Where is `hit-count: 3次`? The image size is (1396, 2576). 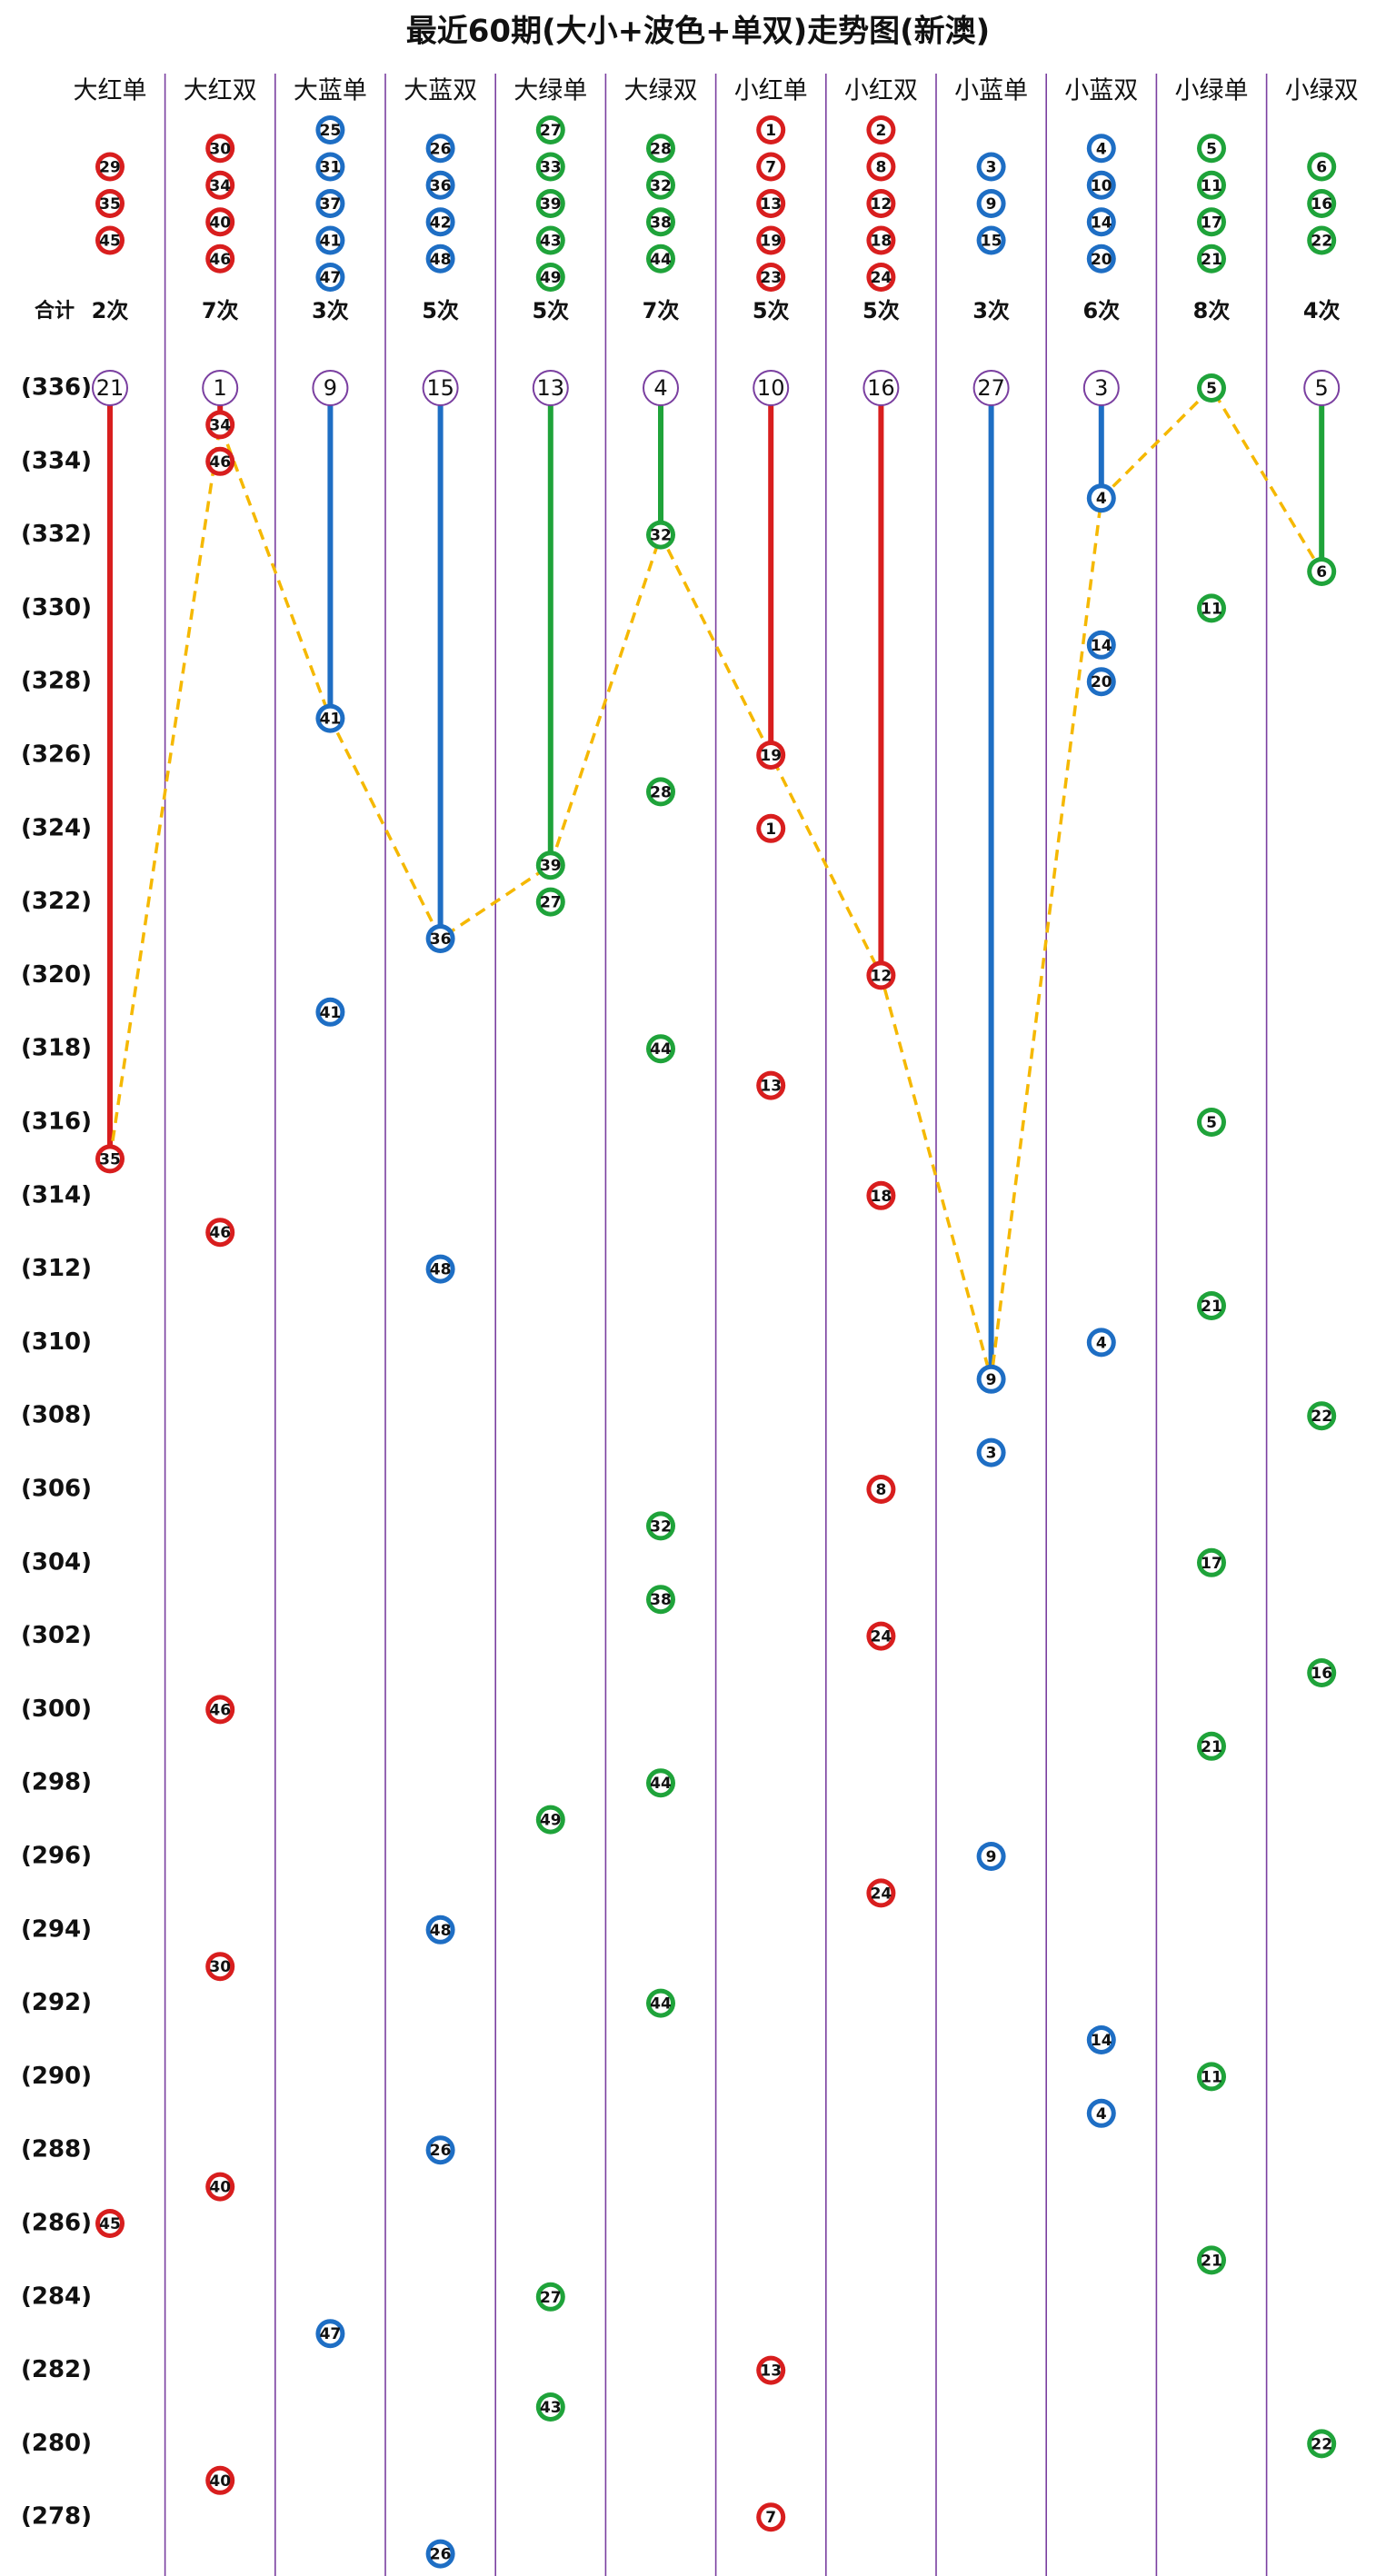
hit-count: 3次 is located at coordinates (991, 310).